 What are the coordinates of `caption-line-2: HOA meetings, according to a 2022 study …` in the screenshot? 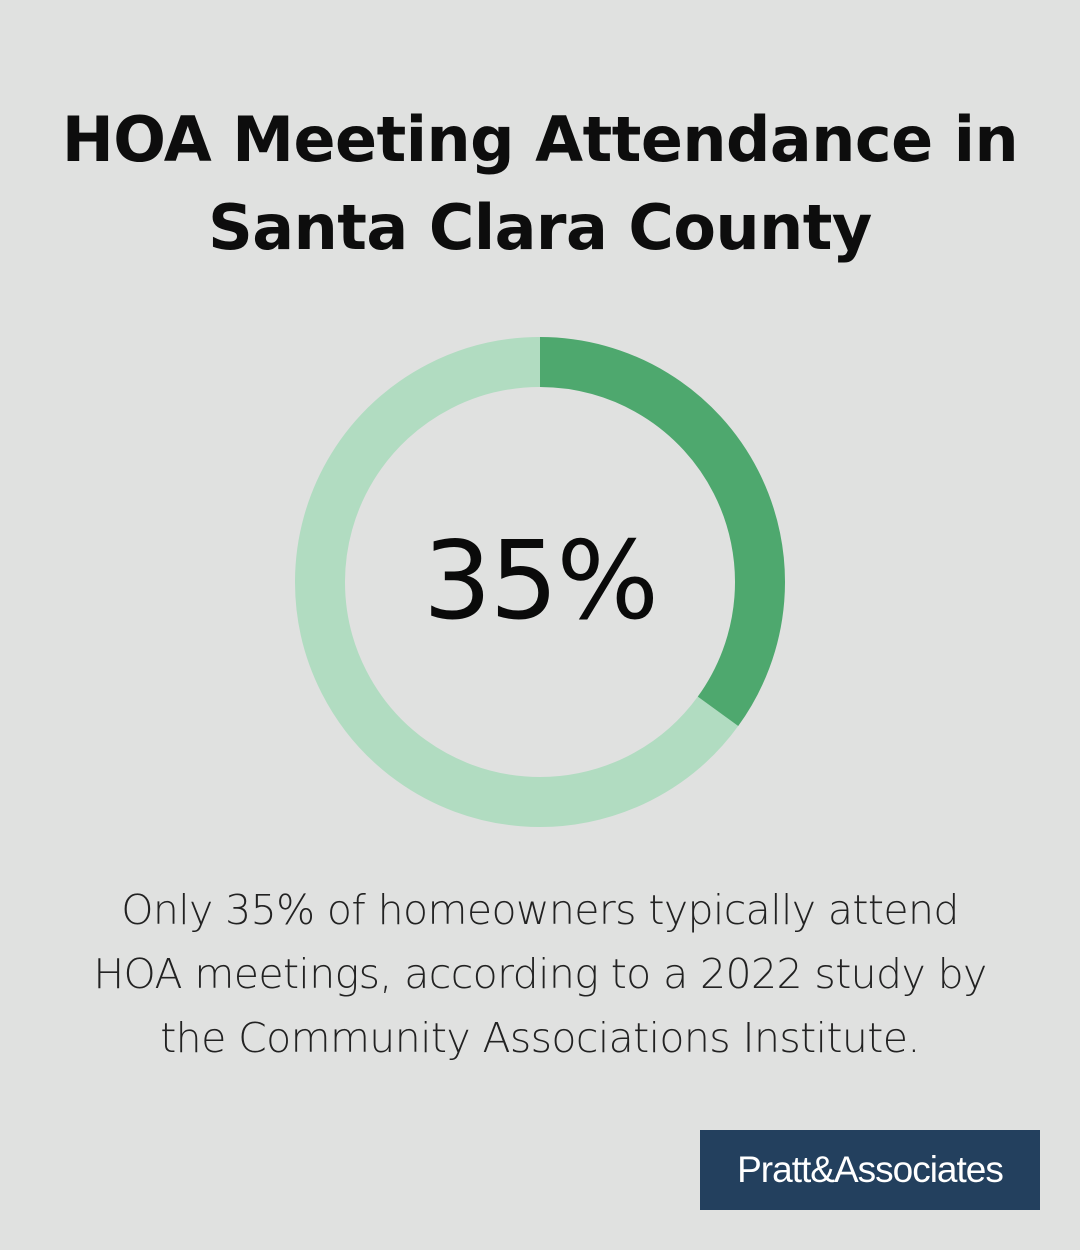 It's located at (540, 974).